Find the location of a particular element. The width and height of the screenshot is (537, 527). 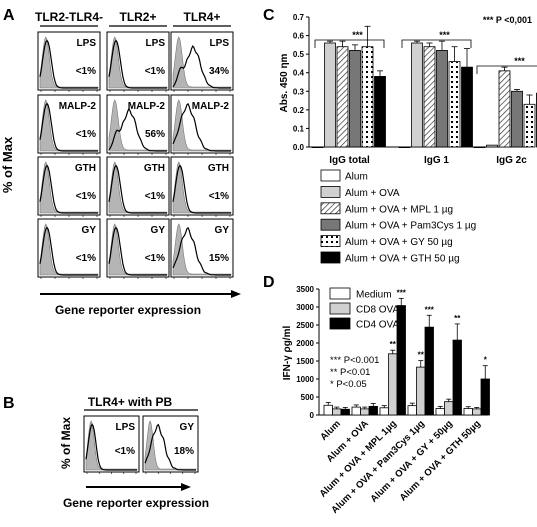

d-legend-label: CD4 OVA is located at coordinates (377, 325).